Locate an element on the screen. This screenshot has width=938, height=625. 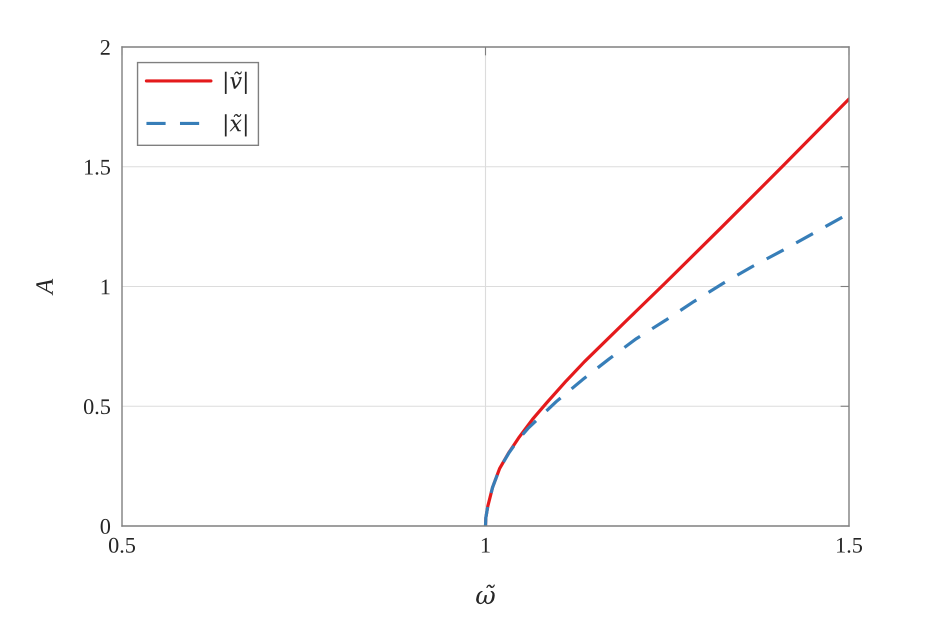
y-tick-label: 1 is located at coordinates (106, 287).